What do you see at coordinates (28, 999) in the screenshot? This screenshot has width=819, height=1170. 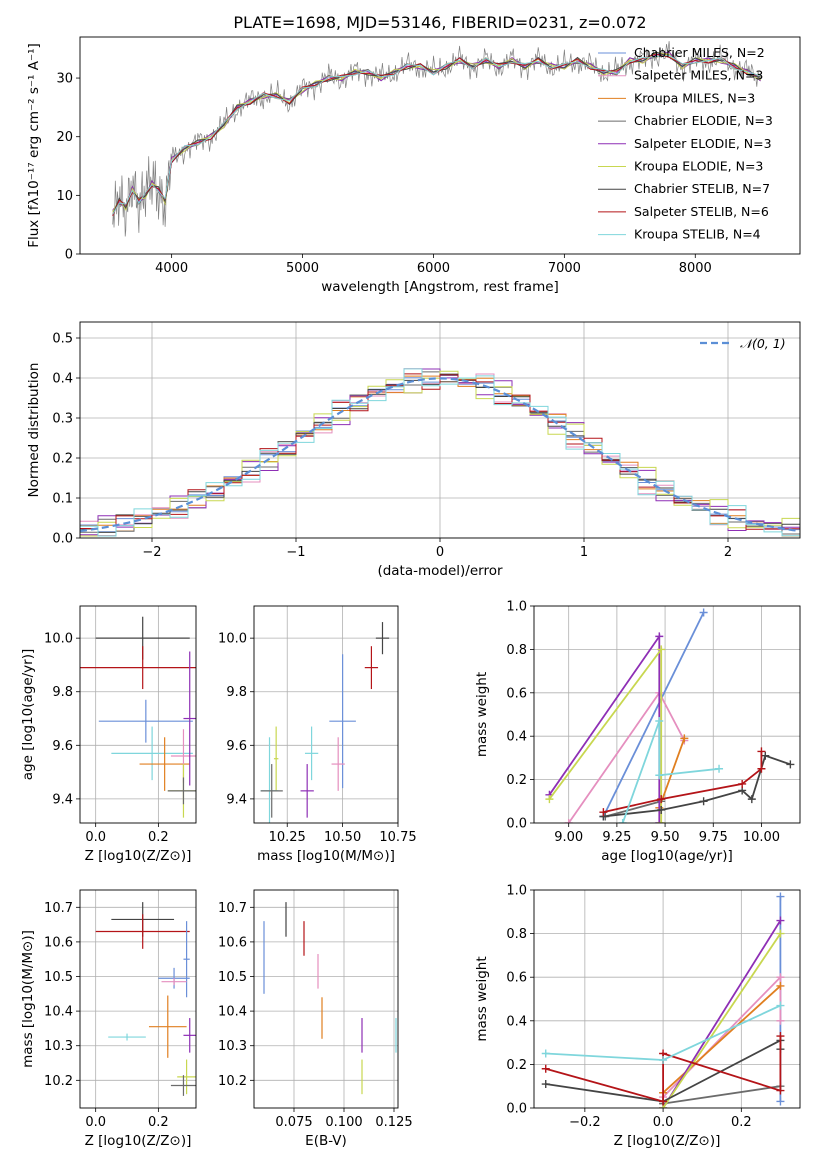 I see `y-axis-label: mass [log10(M/M⊙)]` at bounding box center [28, 999].